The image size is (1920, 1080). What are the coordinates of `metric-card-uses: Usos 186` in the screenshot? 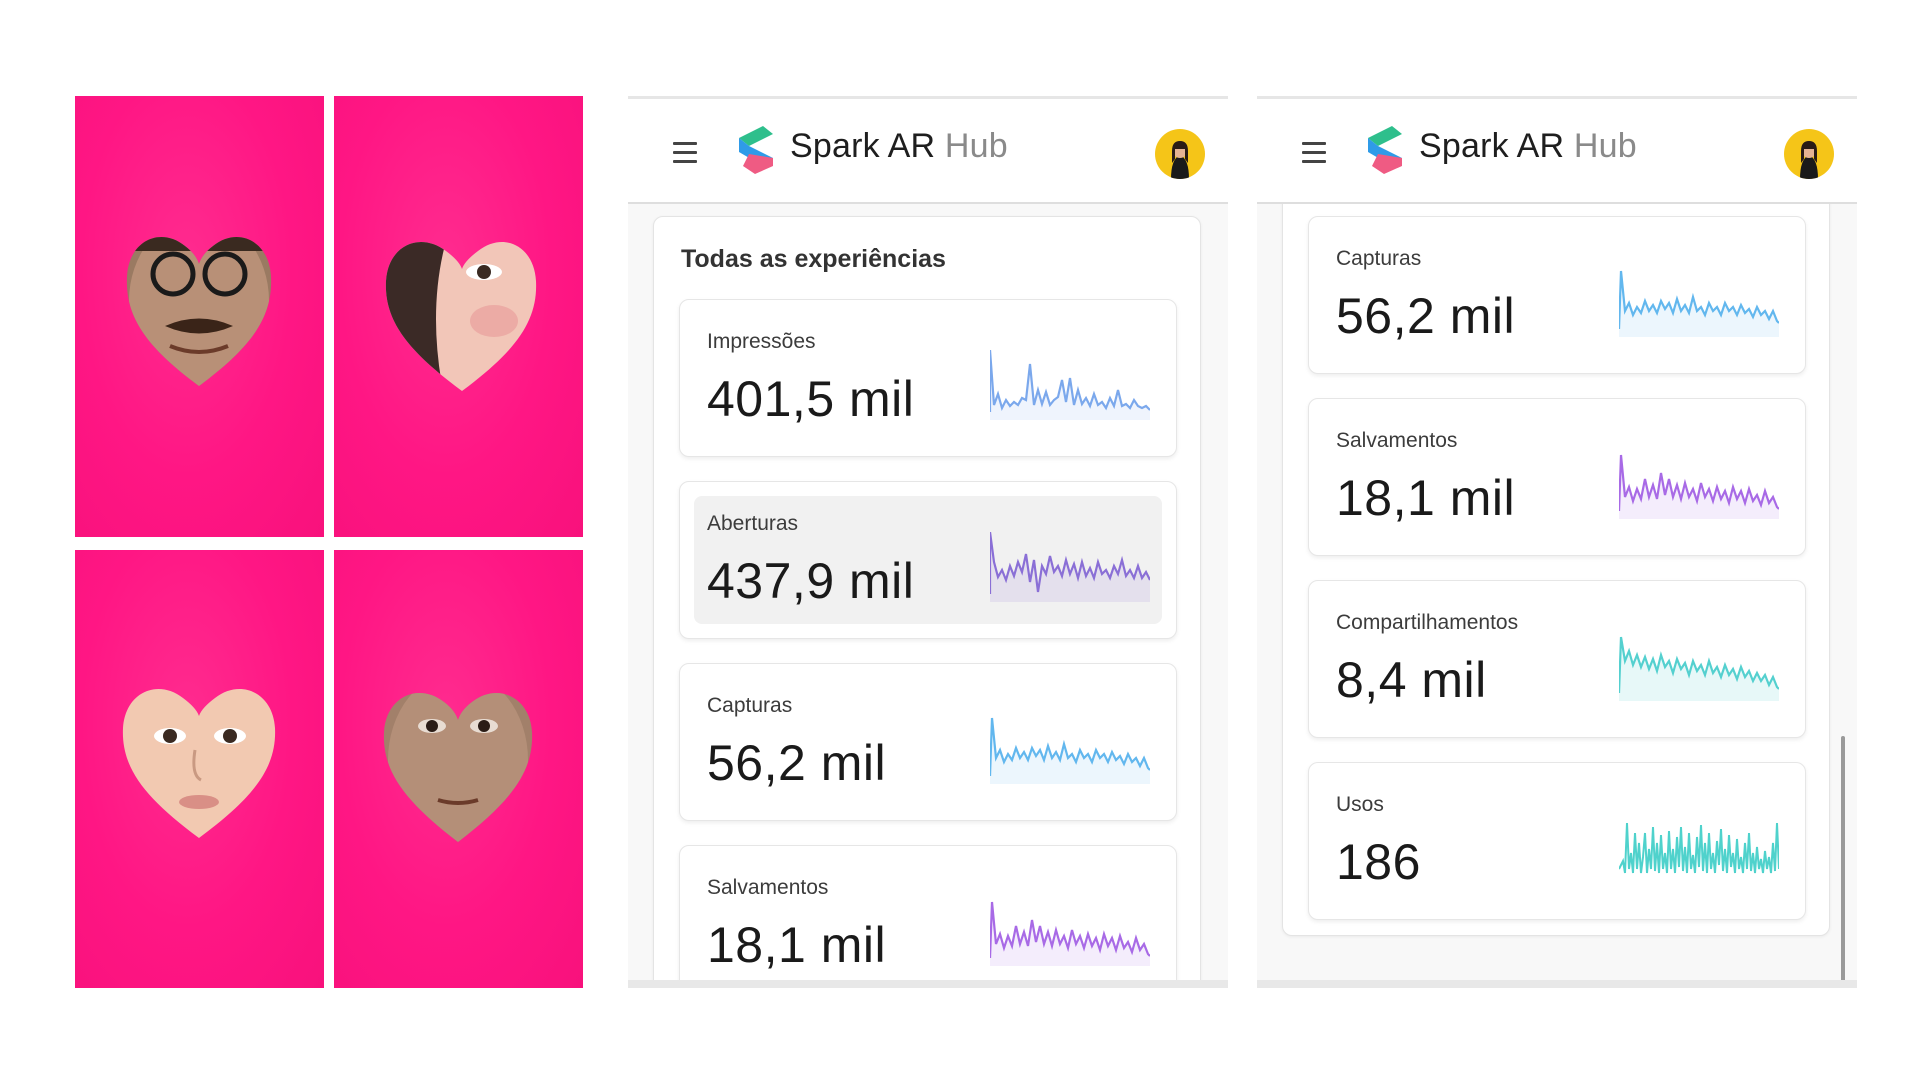 It's located at (1557, 841).